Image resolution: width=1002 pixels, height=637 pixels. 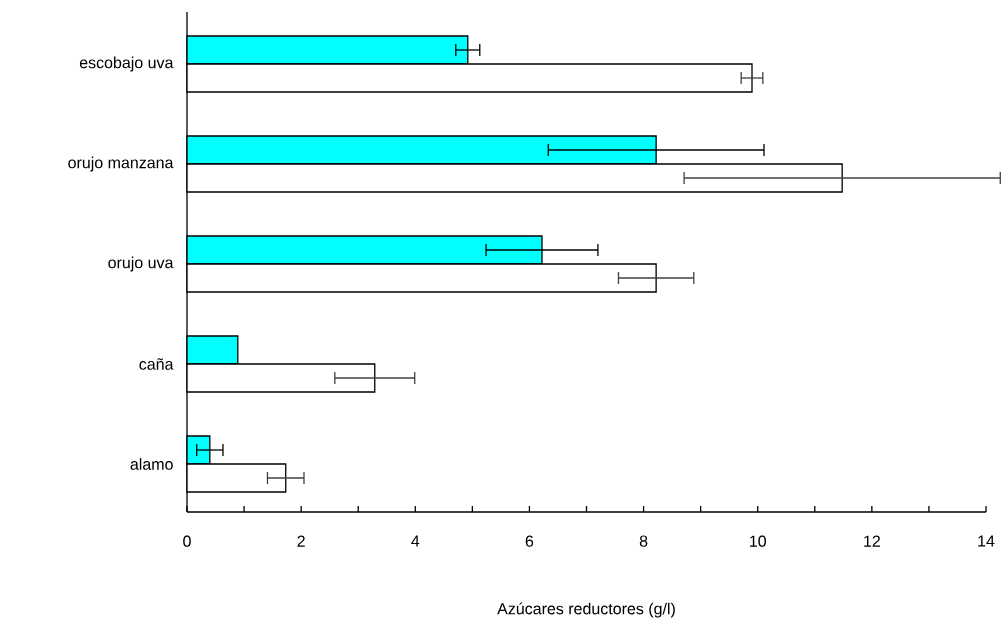 I want to click on y-tick-label: caña, so click(x=156, y=364).